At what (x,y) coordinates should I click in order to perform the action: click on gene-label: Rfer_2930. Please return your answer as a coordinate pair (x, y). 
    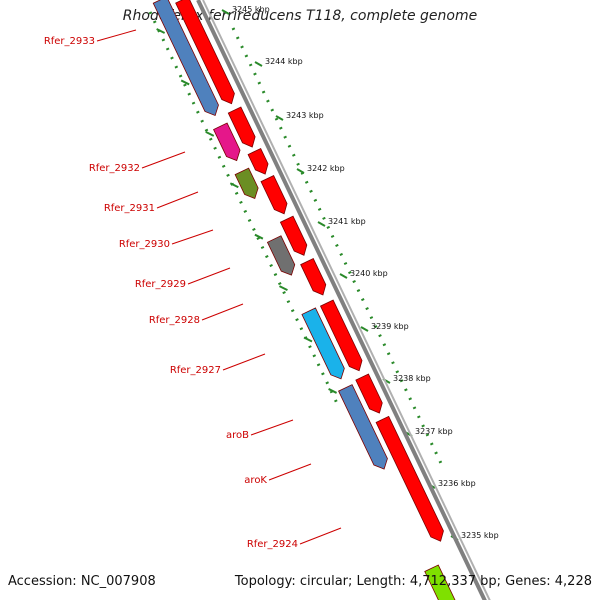
    Looking at the image, I should click on (144, 244).